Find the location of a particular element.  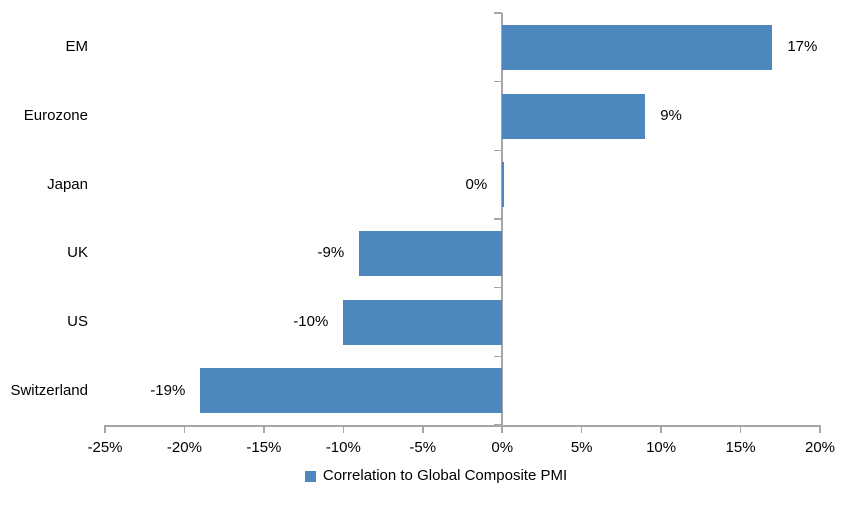

x-tick-label: 5% is located at coordinates (581, 447).